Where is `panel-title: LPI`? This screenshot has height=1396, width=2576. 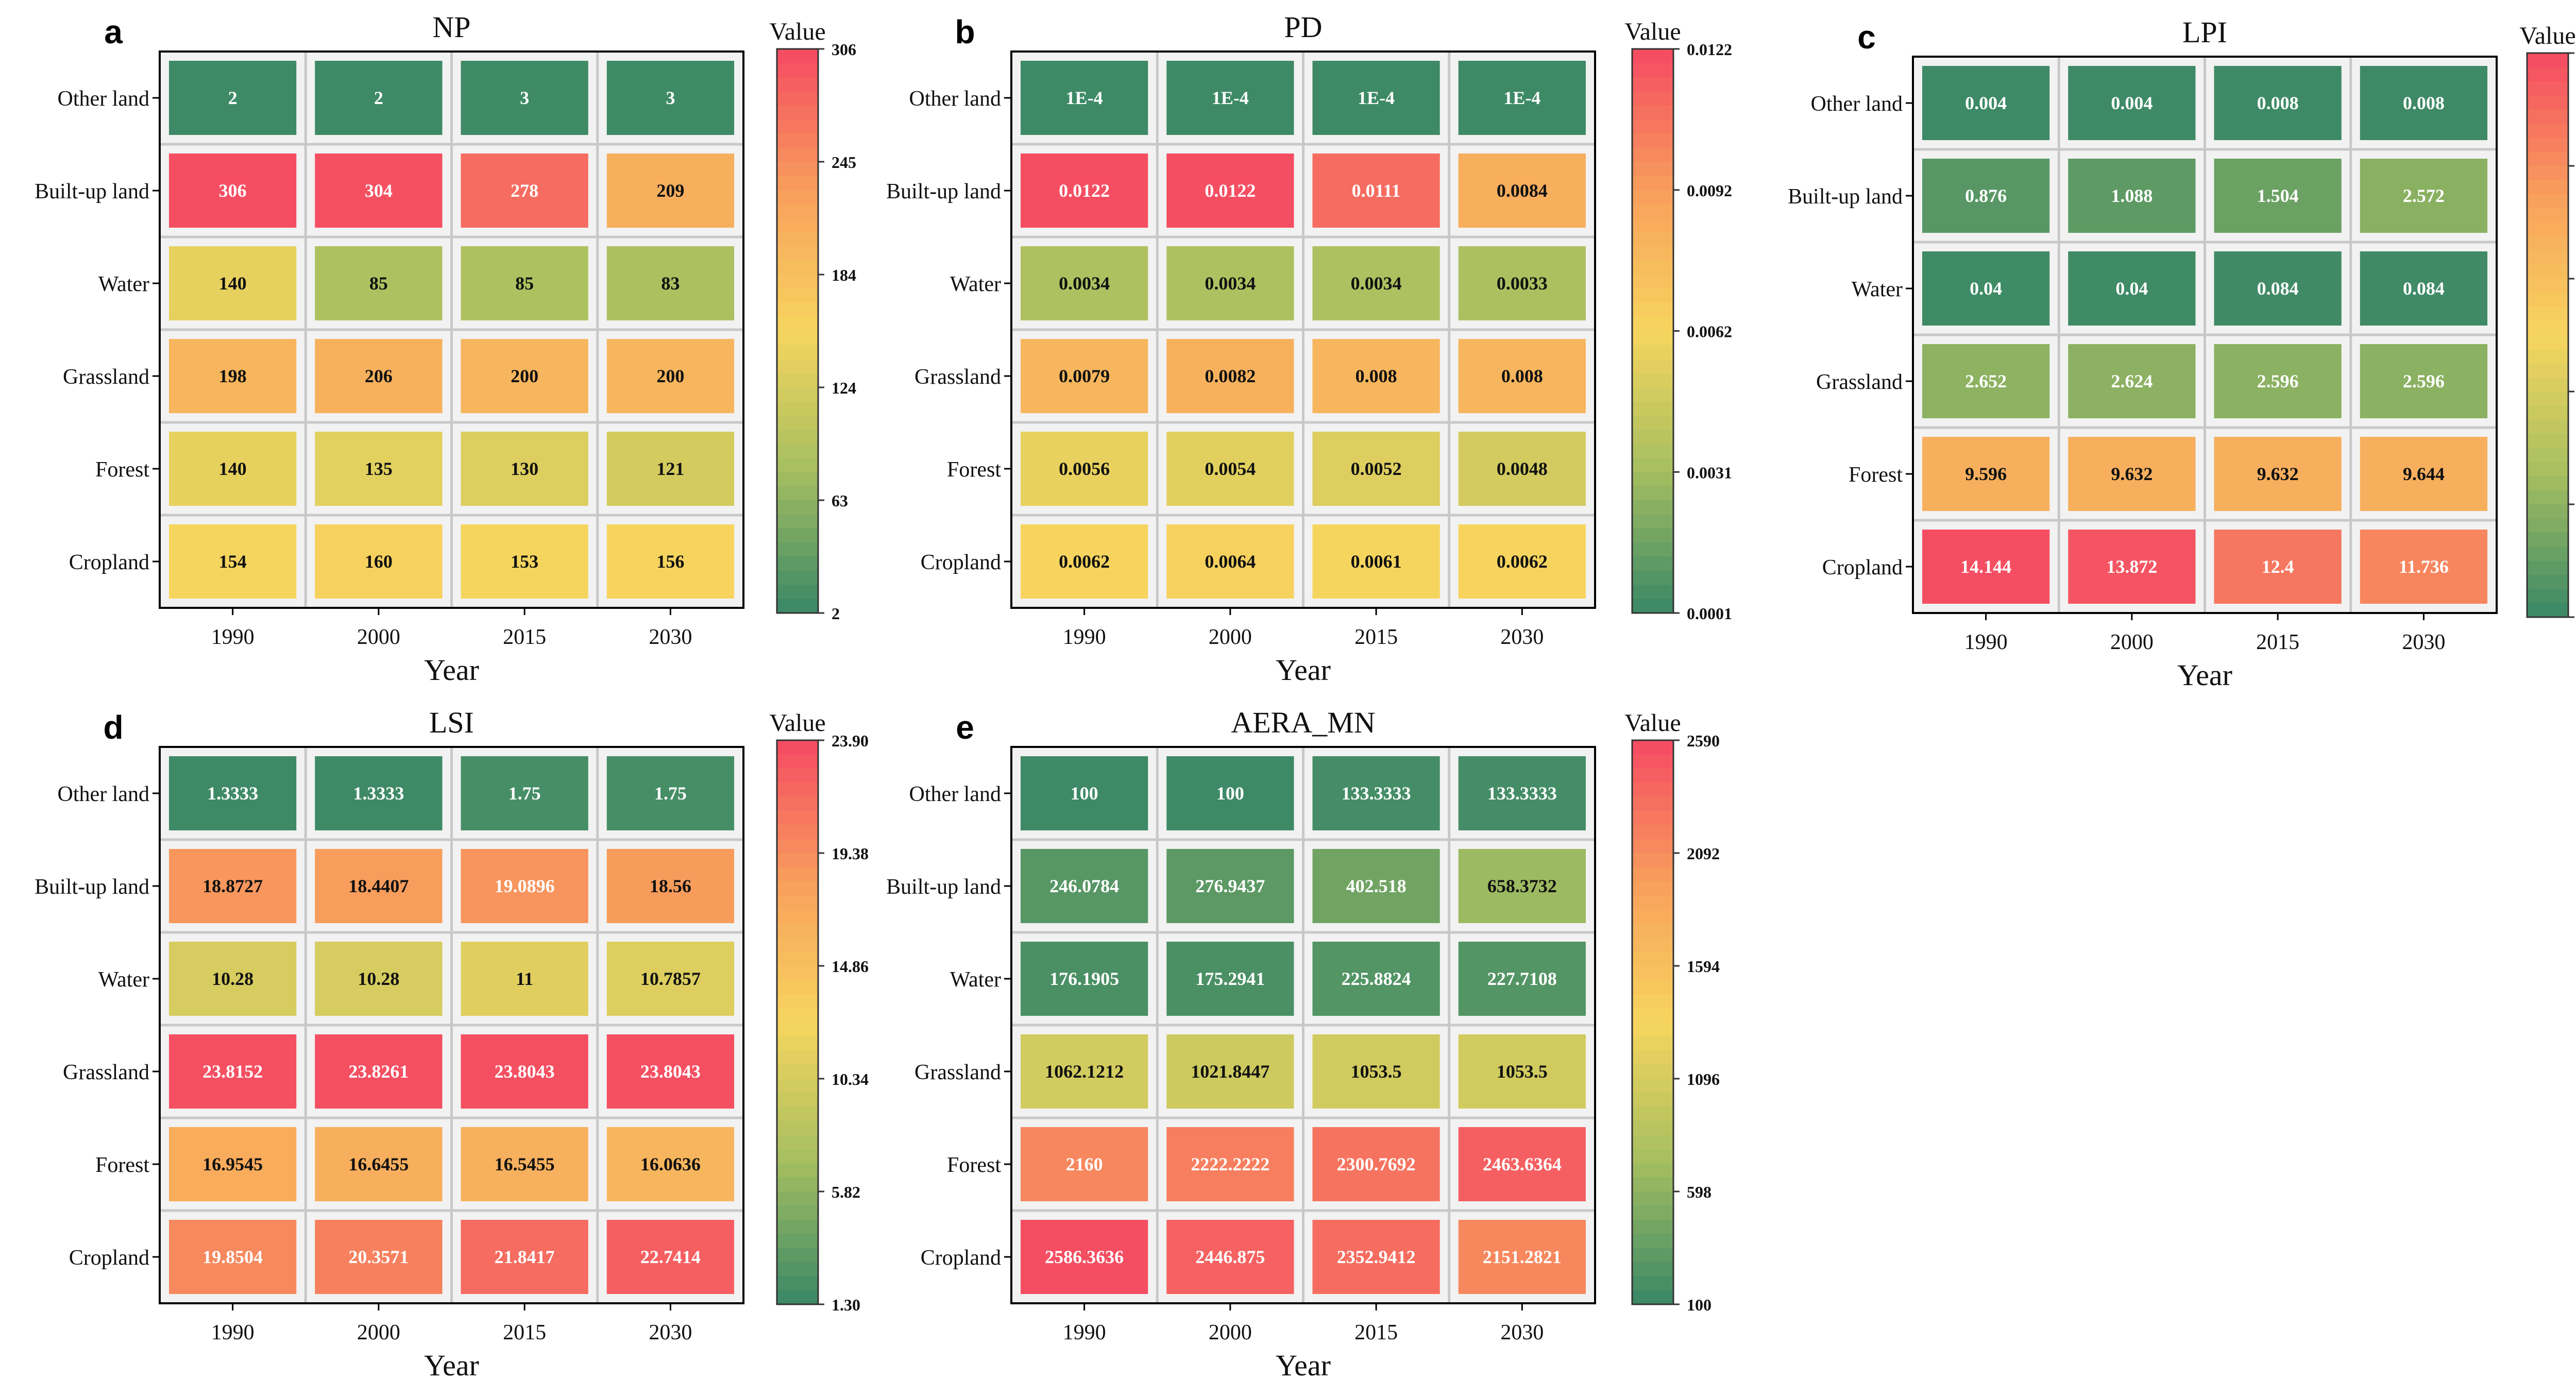
panel-title: LPI is located at coordinates (2204, 32).